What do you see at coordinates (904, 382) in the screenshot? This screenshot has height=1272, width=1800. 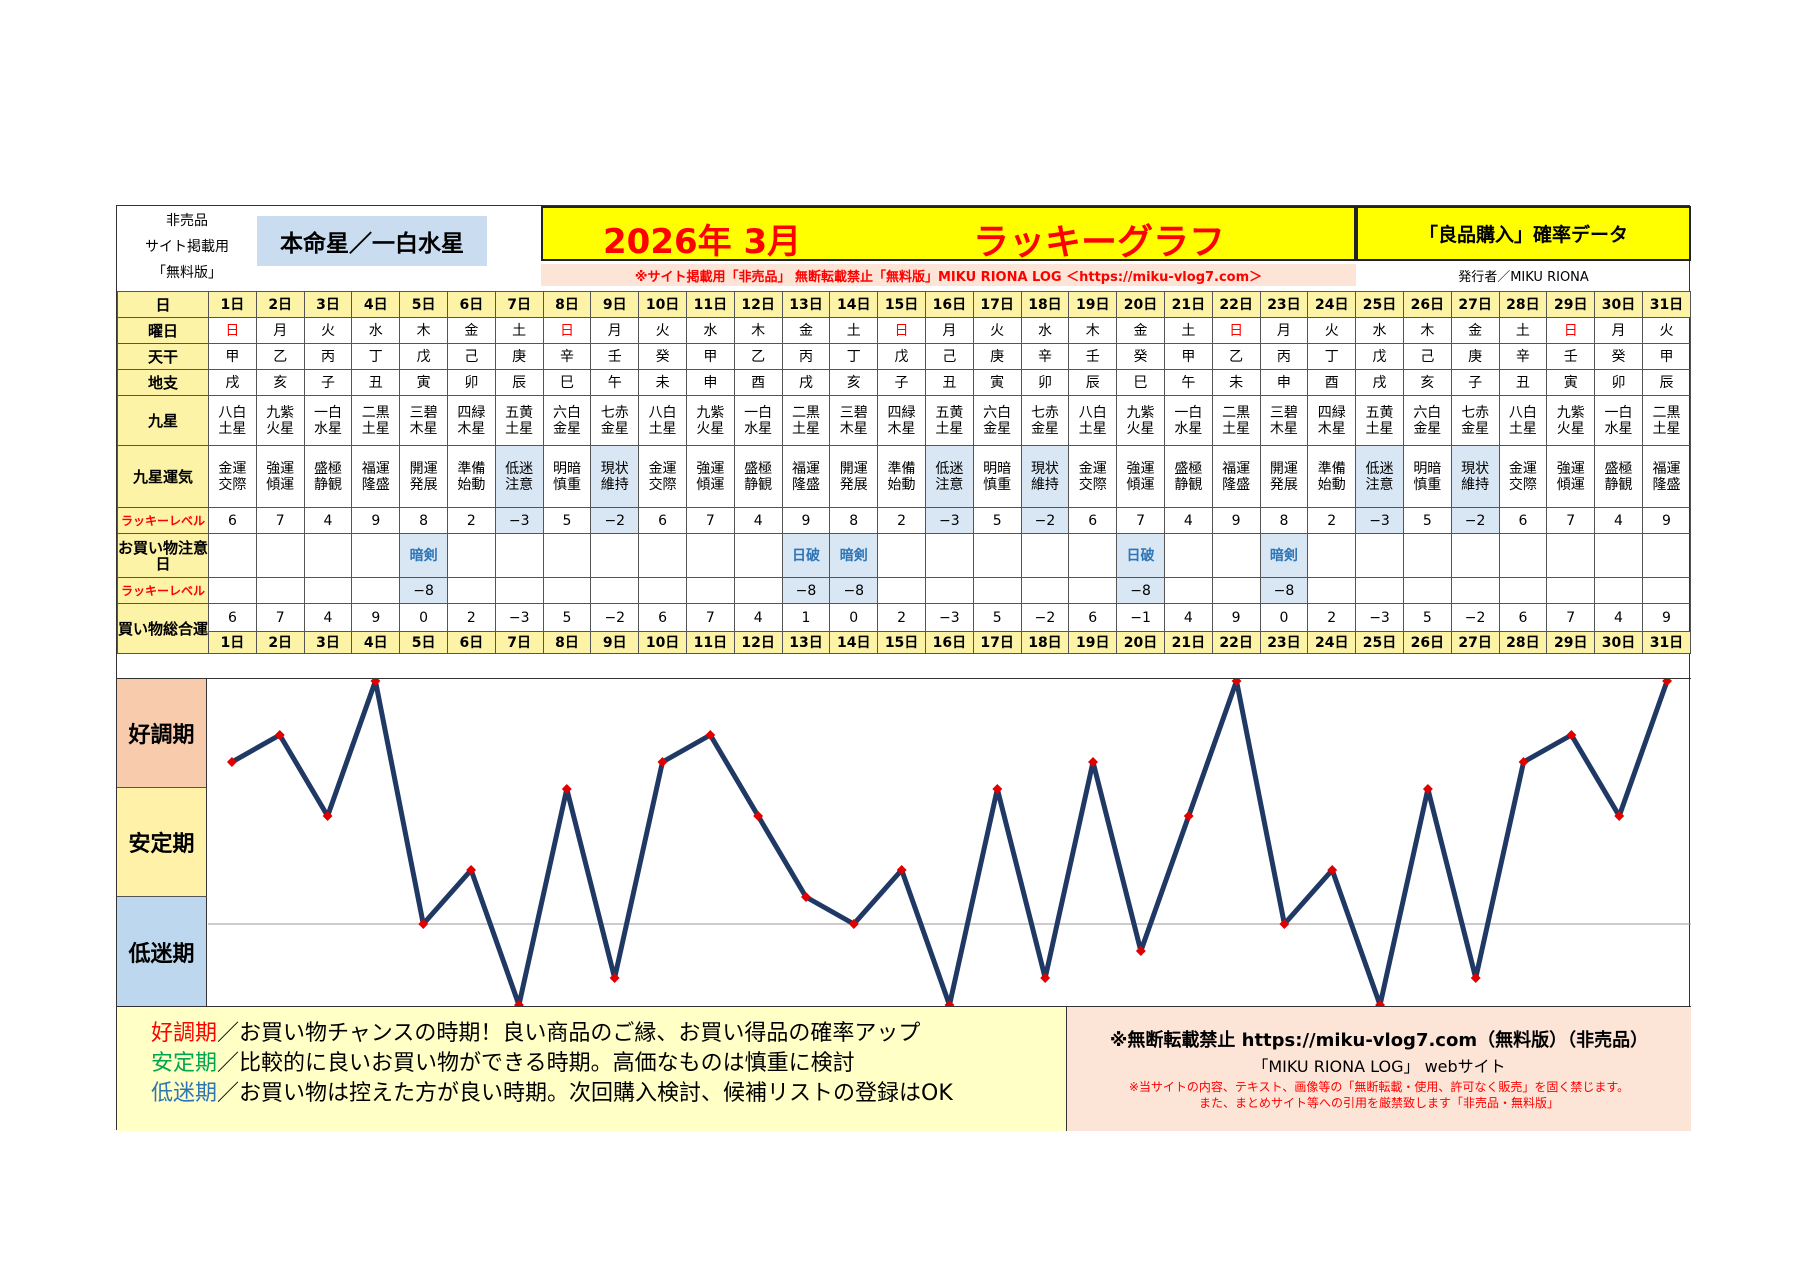 I see `table-row-chishi: 地支戌亥子丑寅卯辰巳午未申酉戌亥子丑寅卯辰巳午未申酉戌亥子丑寅卯辰` at bounding box center [904, 382].